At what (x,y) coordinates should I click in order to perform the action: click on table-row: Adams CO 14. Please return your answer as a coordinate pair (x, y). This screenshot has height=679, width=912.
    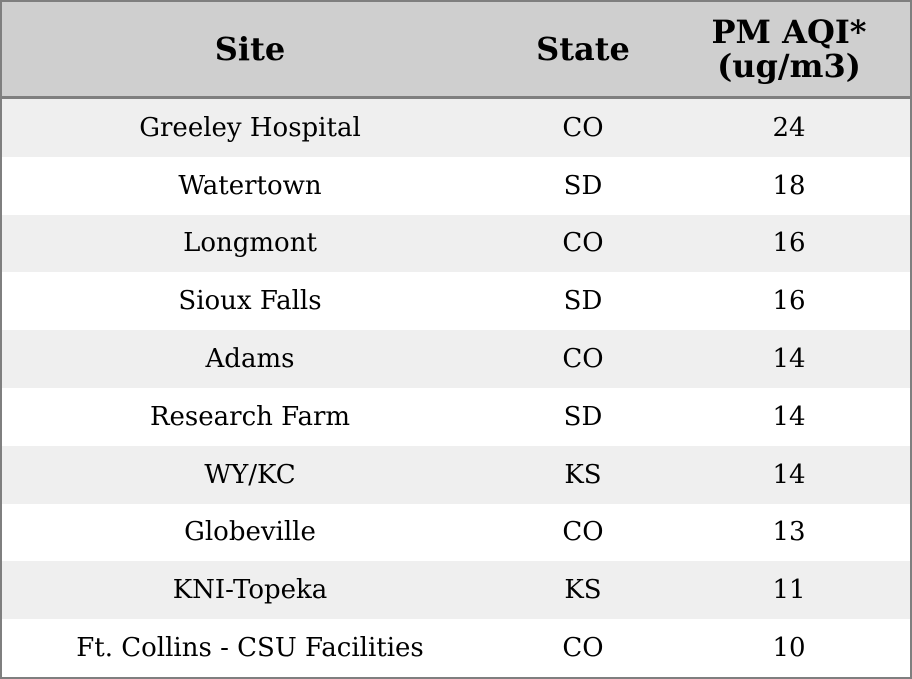
    Looking at the image, I should click on (456, 359).